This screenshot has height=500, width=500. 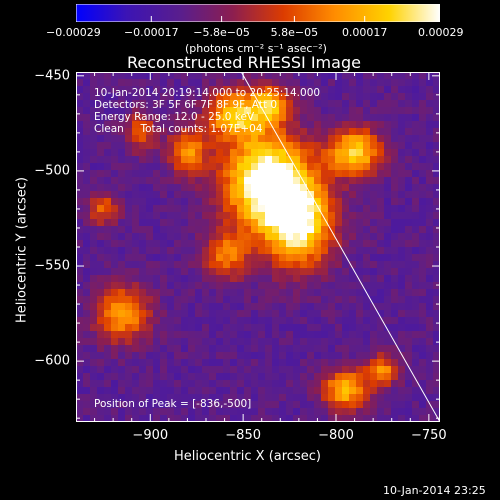 What do you see at coordinates (52, 76) in the screenshot?
I see `y-tick-label: −450` at bounding box center [52, 76].